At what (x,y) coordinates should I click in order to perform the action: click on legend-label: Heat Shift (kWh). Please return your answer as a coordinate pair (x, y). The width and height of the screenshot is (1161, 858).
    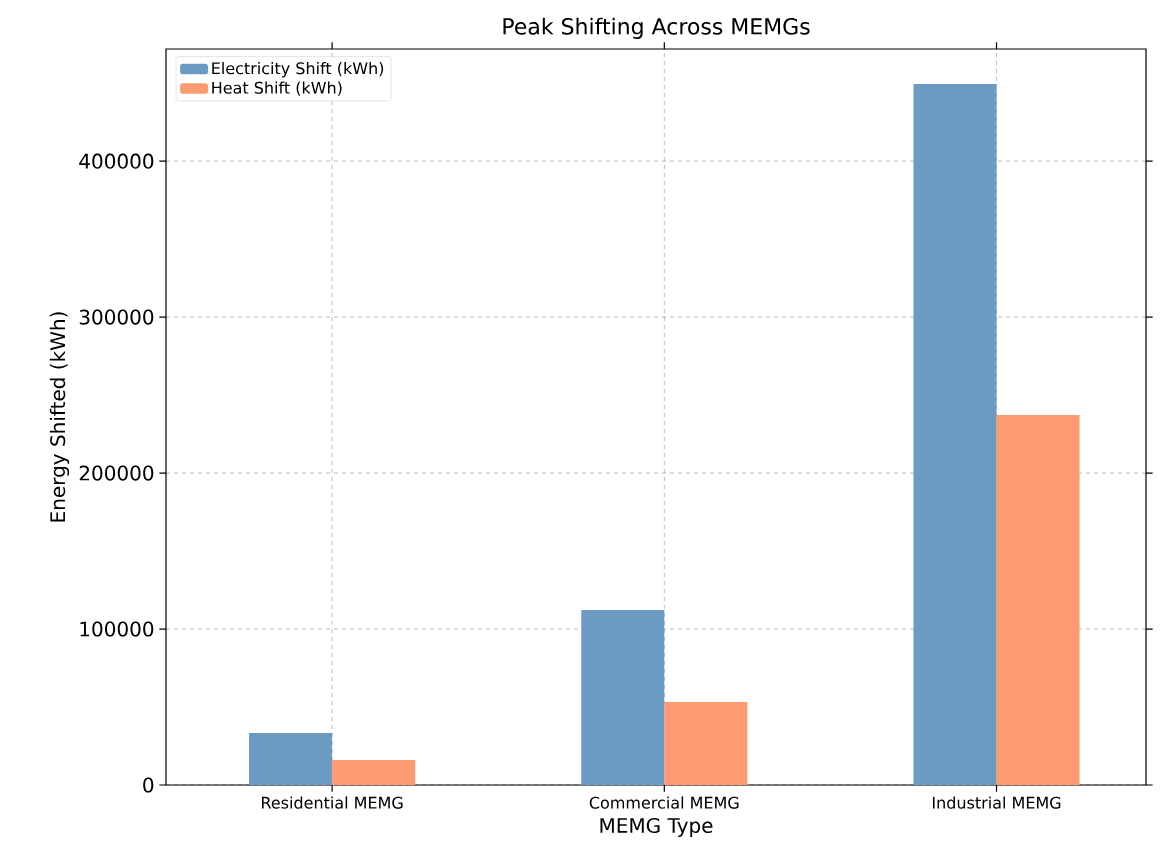
    Looking at the image, I should click on (277, 88).